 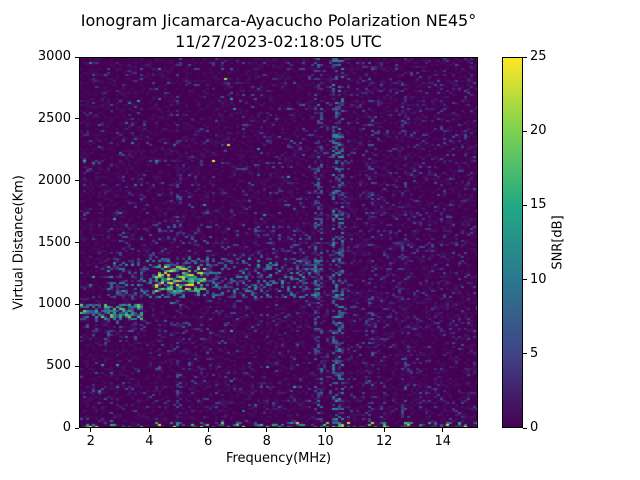 What do you see at coordinates (534, 353) in the screenshot?
I see `colorbar-tick-label: 5` at bounding box center [534, 353].